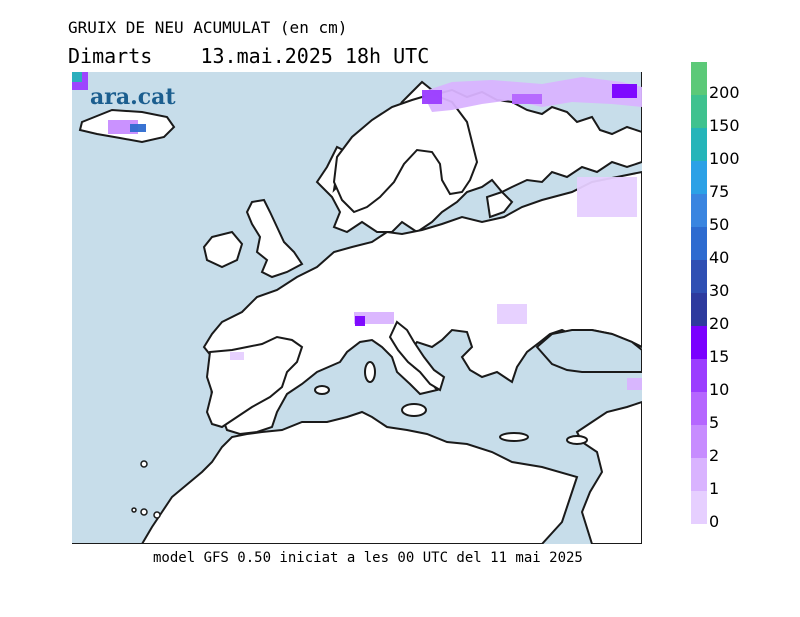  Describe the element at coordinates (724, 125) in the screenshot. I see `legend-label: 150` at that location.